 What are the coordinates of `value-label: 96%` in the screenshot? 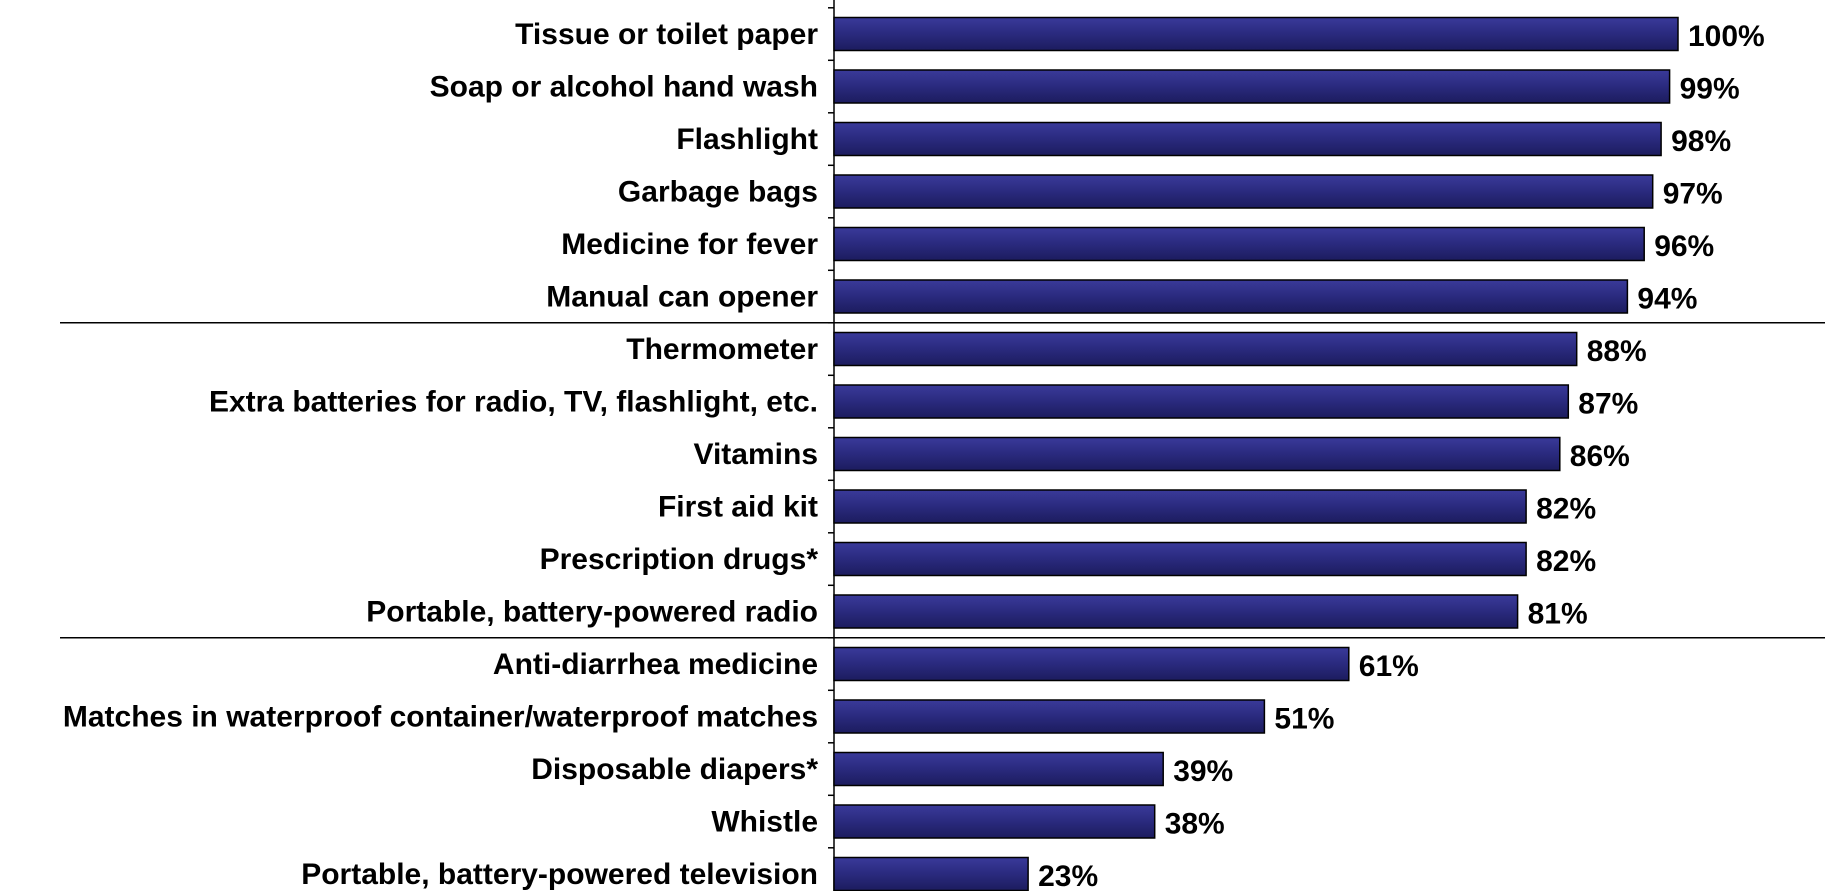 It's located at (1684, 246).